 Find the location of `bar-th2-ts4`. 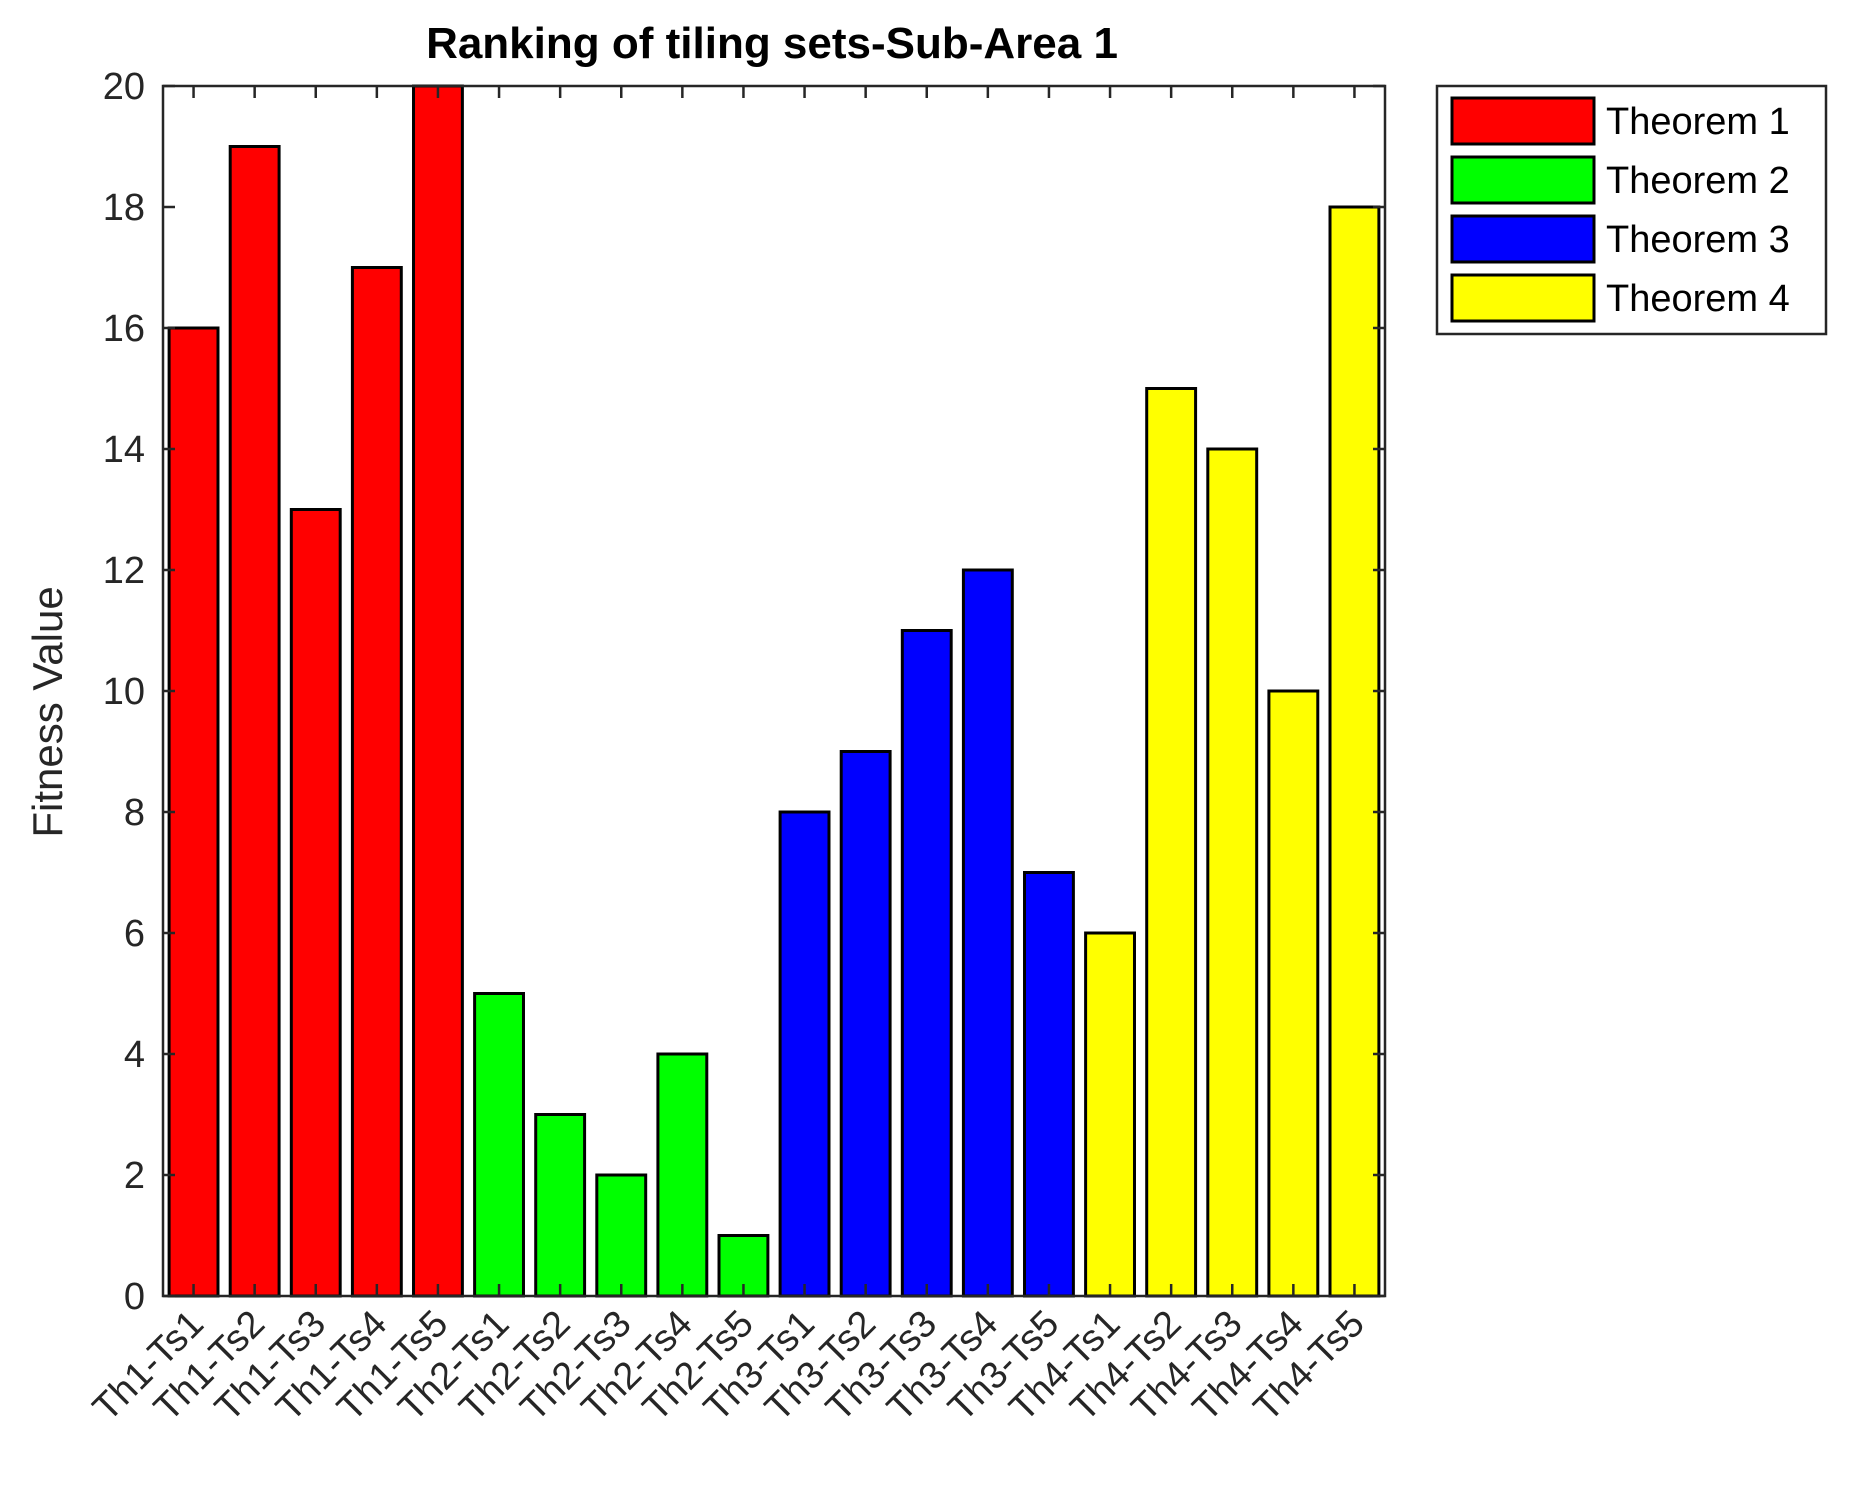

bar-th2-ts4 is located at coordinates (682, 1175).